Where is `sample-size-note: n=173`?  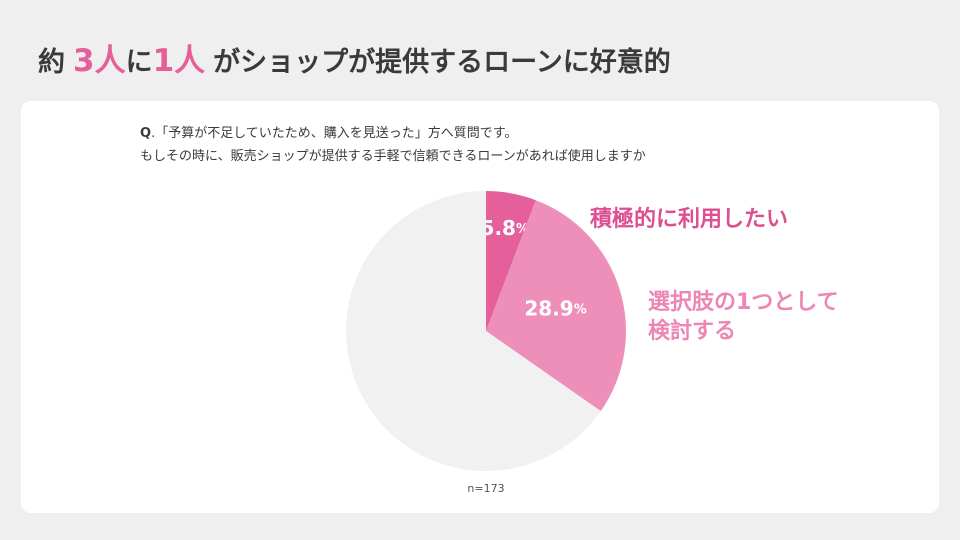 sample-size-note: n=173 is located at coordinates (485, 488).